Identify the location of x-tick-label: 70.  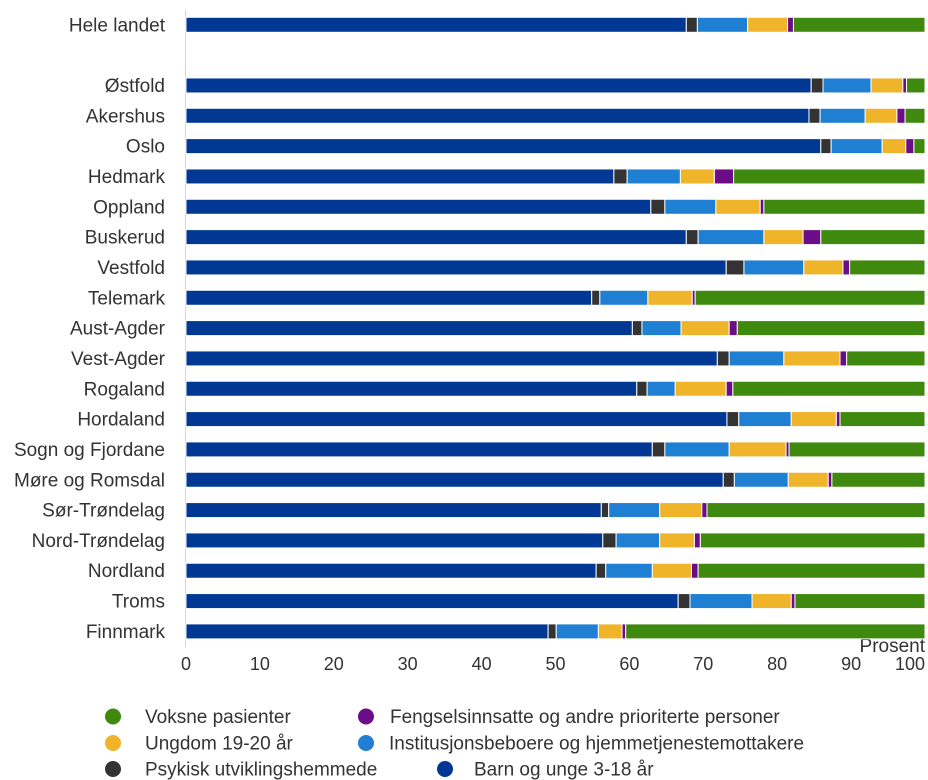
(703, 664).